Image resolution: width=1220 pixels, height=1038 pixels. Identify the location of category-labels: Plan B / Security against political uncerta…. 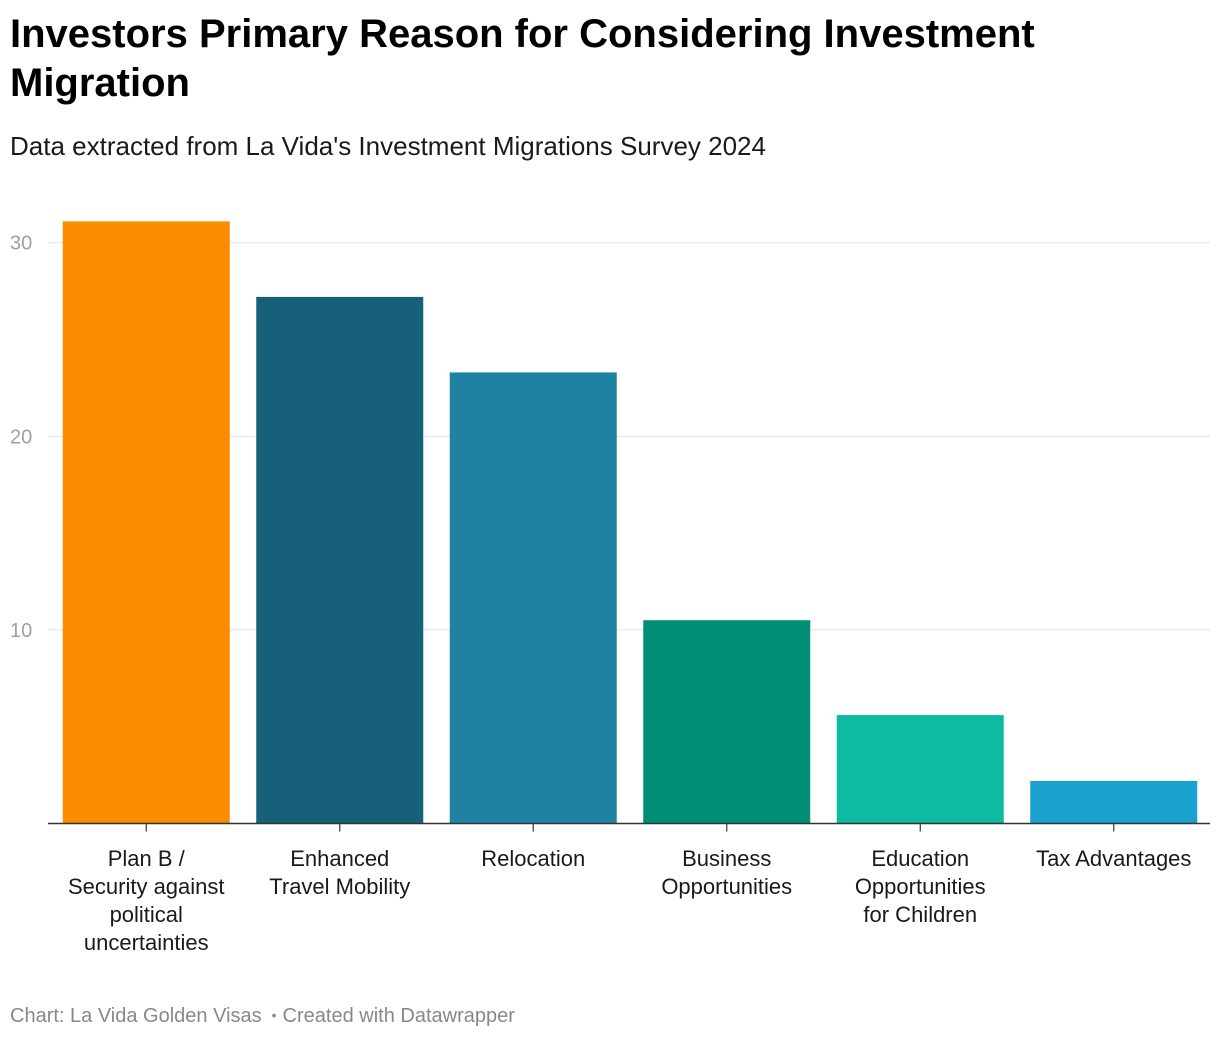
(629, 900).